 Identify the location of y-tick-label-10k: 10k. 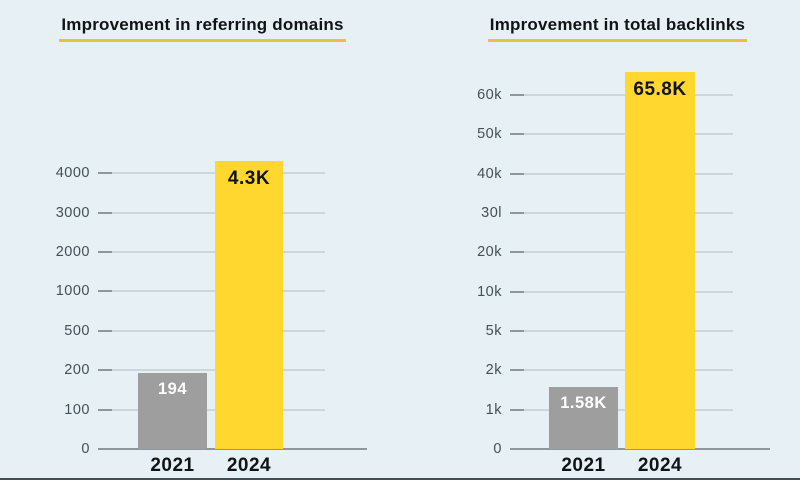
(489, 291).